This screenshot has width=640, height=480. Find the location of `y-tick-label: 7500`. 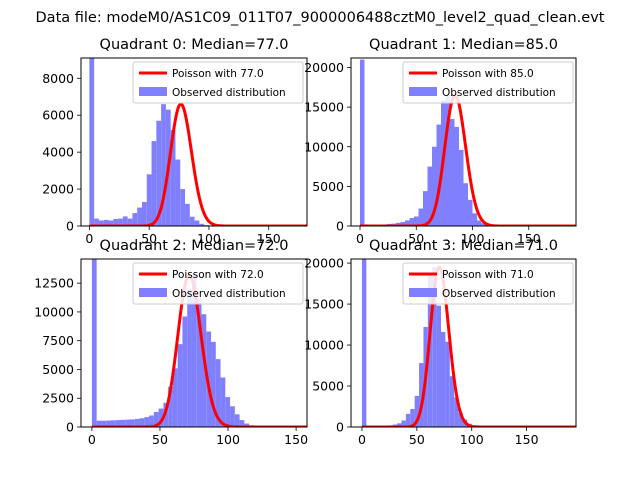

y-tick-label: 7500 is located at coordinates (58, 340).